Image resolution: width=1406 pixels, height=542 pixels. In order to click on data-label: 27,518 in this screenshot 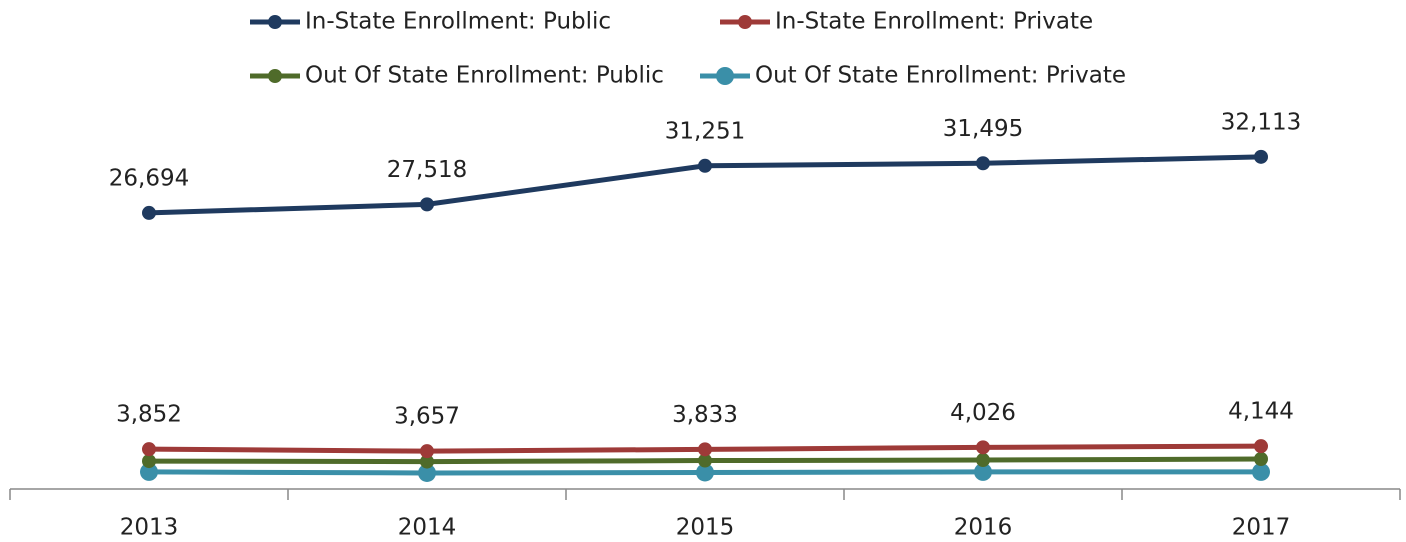, I will do `click(427, 170)`.